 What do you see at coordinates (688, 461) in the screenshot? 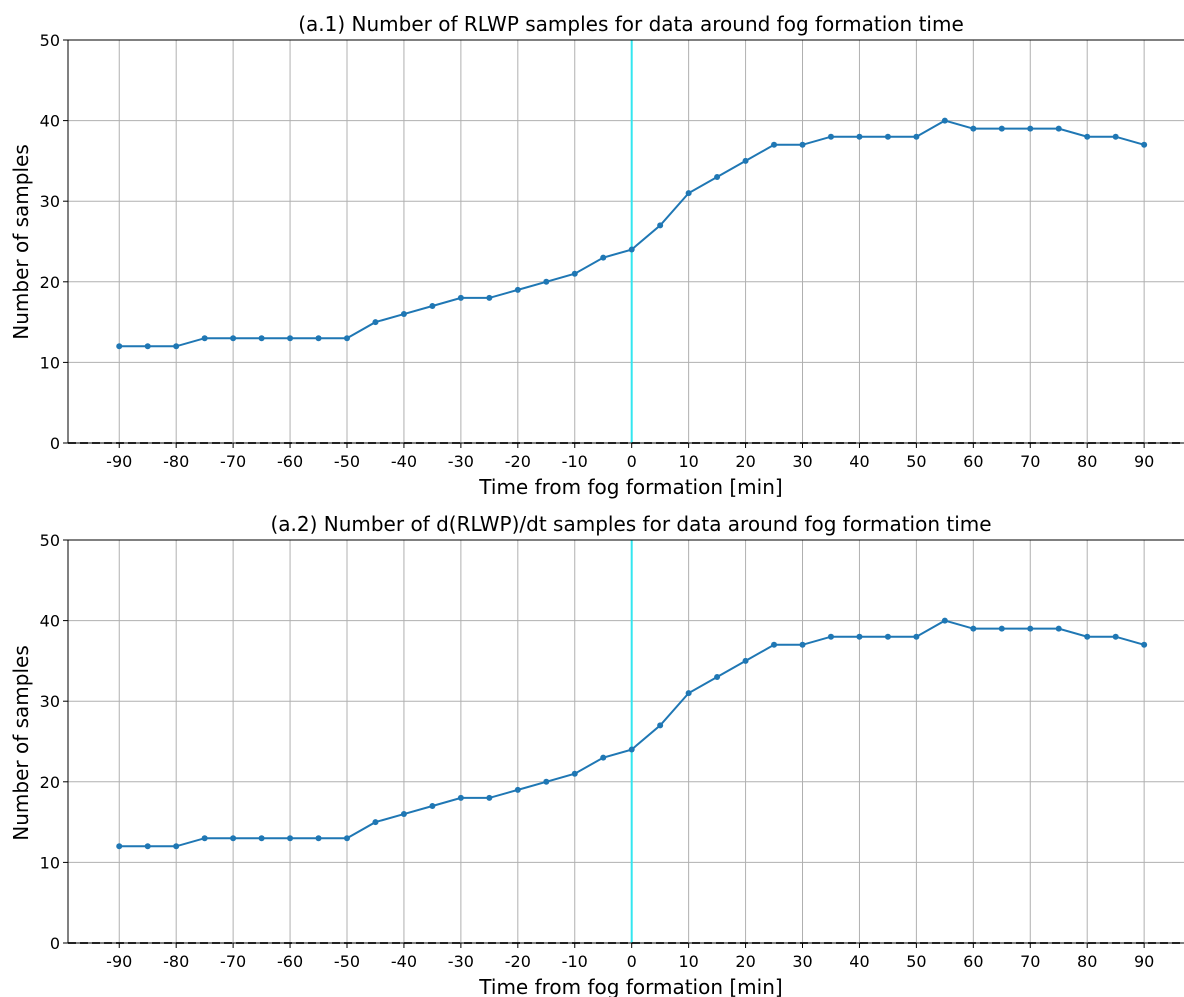
I see `x-tick-label: 10` at bounding box center [688, 461].